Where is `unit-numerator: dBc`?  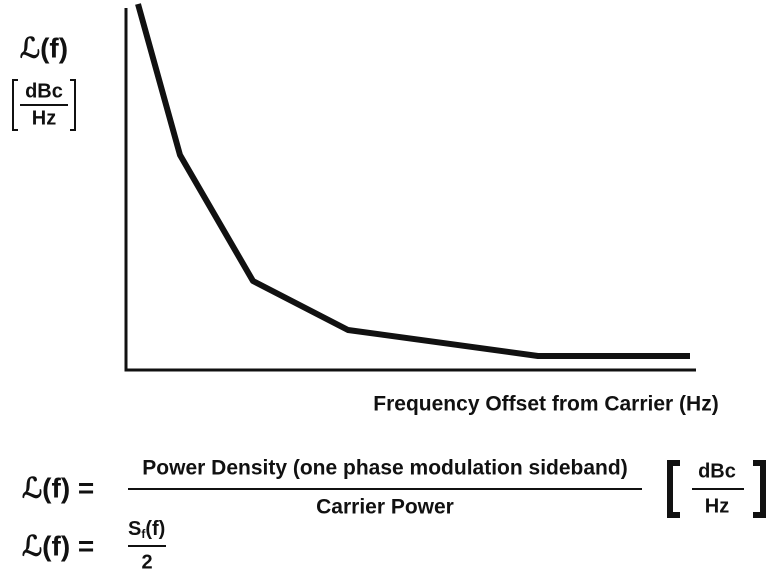
unit-numerator: dBc is located at coordinates (717, 471).